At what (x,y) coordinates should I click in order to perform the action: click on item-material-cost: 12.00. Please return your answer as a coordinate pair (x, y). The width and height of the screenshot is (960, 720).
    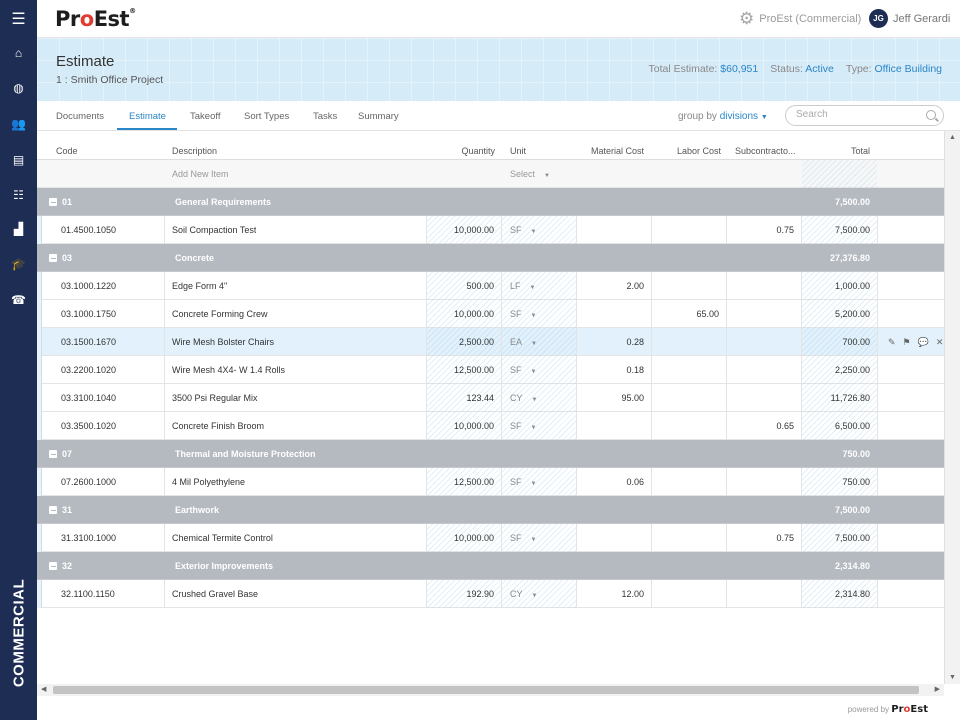
    Looking at the image, I should click on (632, 594).